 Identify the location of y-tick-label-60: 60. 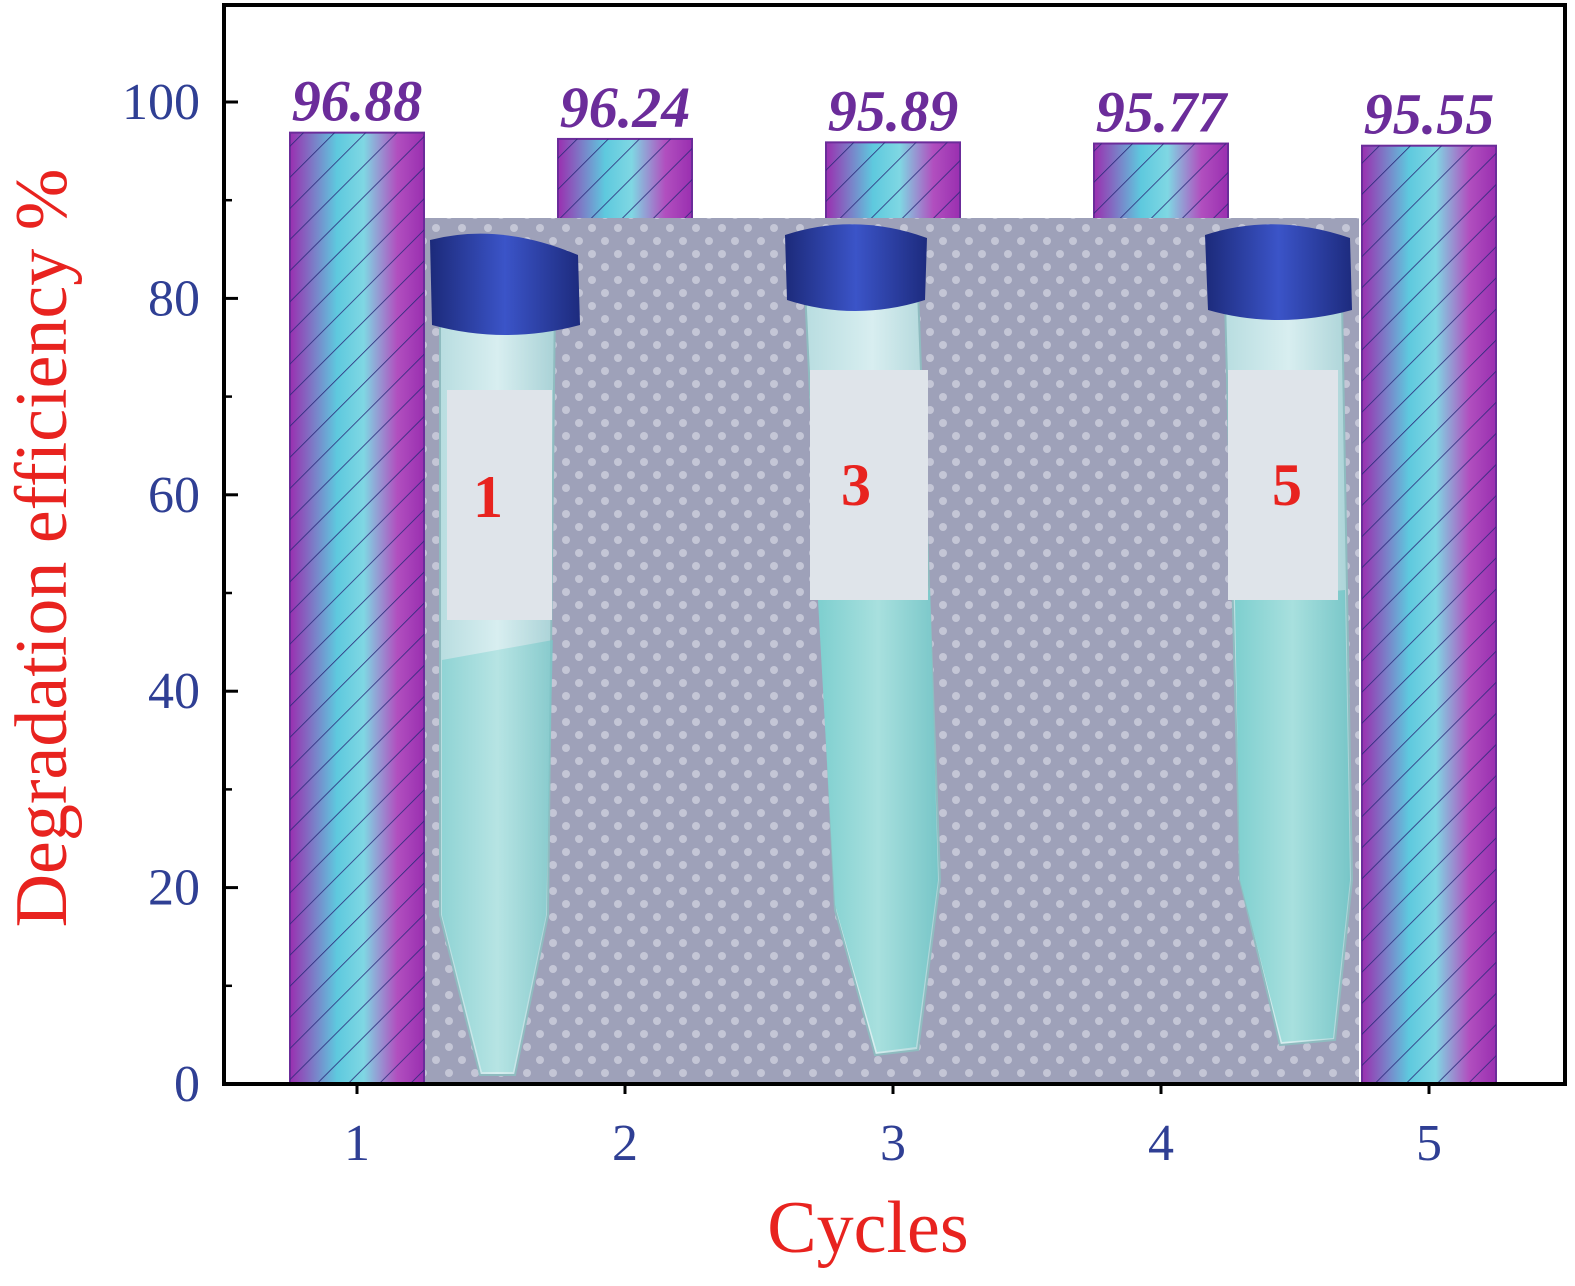
(174, 495).